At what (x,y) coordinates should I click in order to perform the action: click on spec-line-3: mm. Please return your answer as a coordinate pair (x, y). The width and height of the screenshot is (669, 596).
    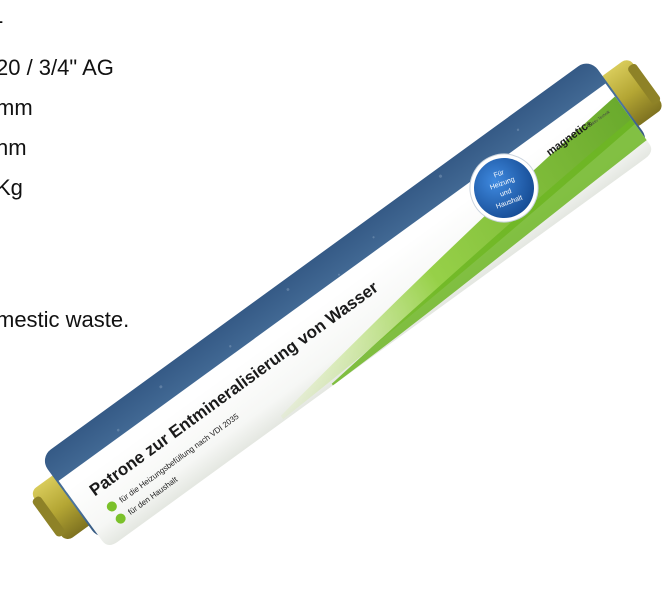
    Looking at the image, I should click on (16, 107).